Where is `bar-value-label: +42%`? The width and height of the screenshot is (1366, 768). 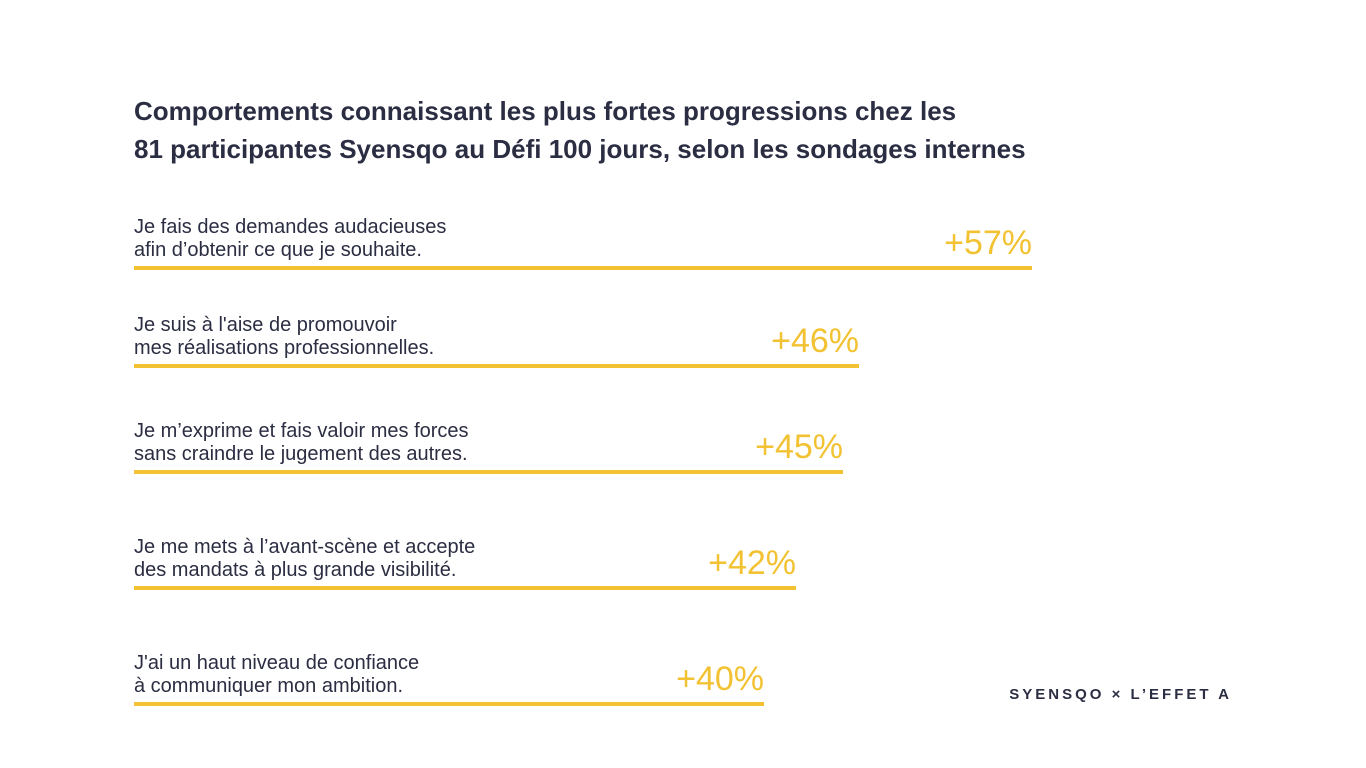
bar-value-label: +42% is located at coordinates (752, 563).